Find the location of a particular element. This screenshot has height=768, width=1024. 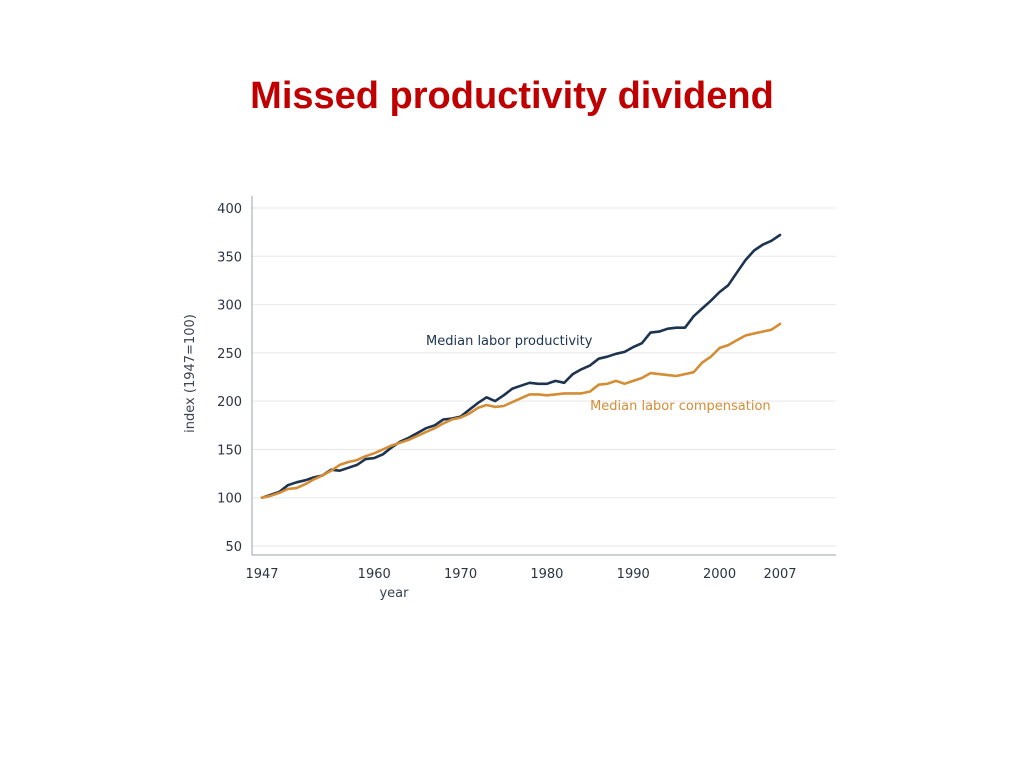

y-tick-label: 50 is located at coordinates (233, 547).